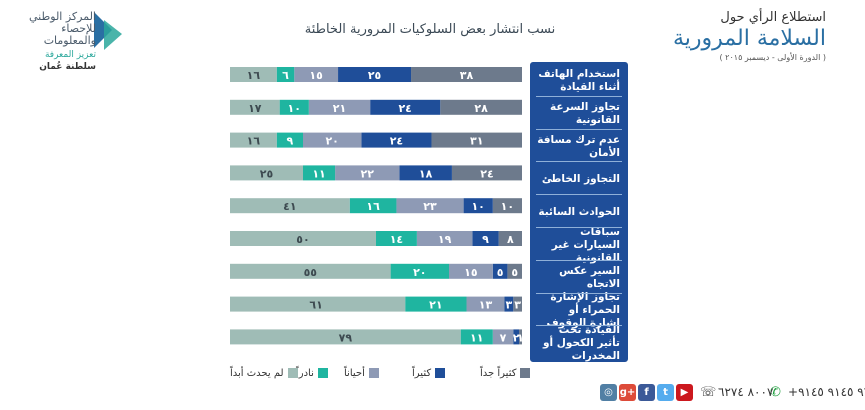 This screenshot has width=865, height=410. I want to click on bar-label-4-4: ٤١, so click(289, 206).